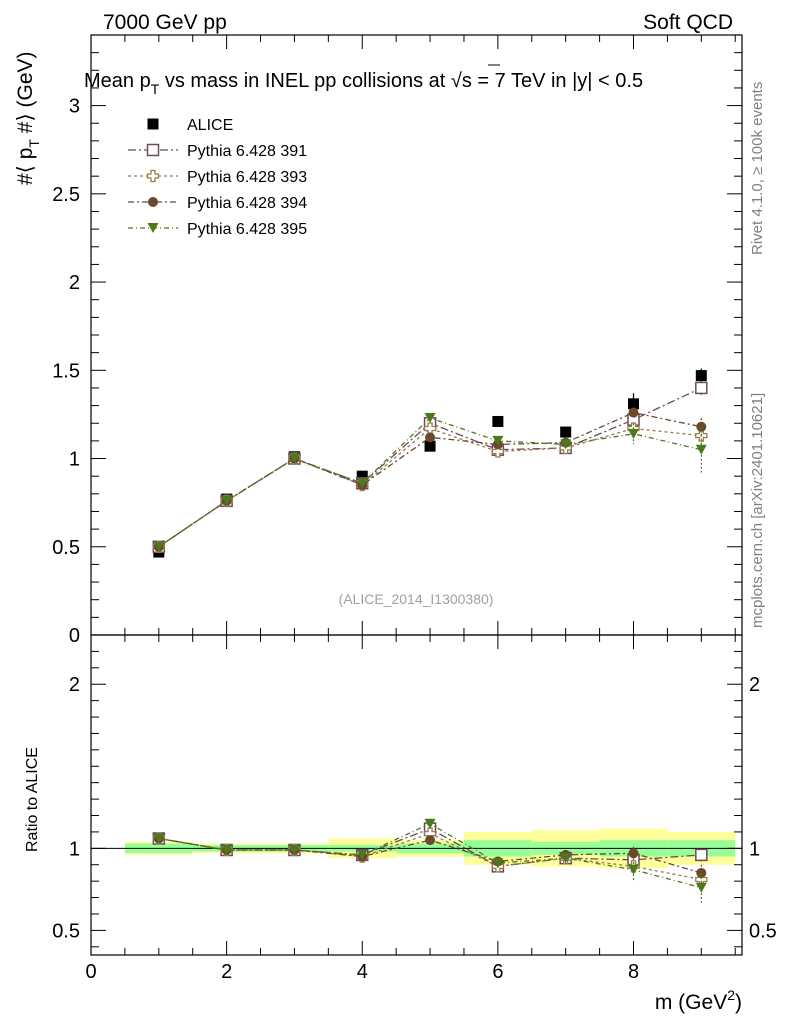 The height and width of the screenshot is (1024, 786). I want to click on legend-entry: ALICE, so click(190, 125).